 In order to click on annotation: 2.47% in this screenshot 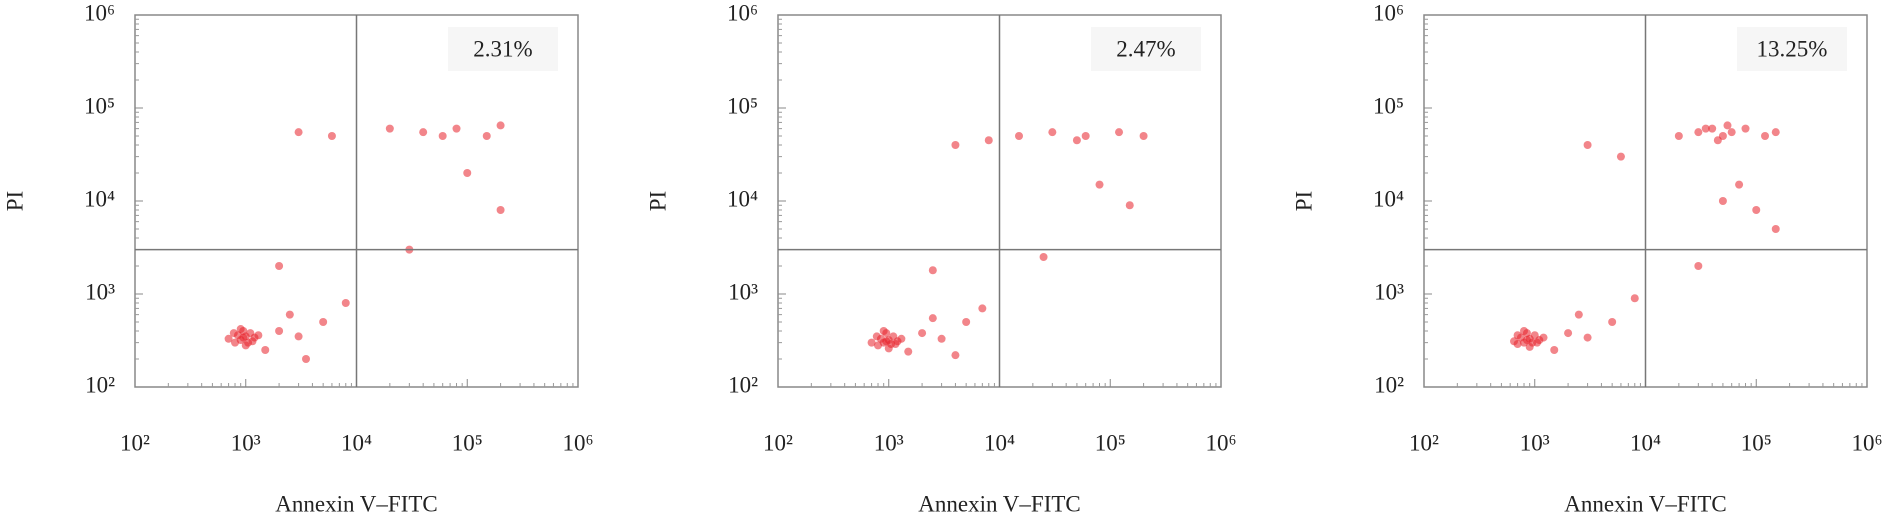, I will do `click(1145, 48)`.